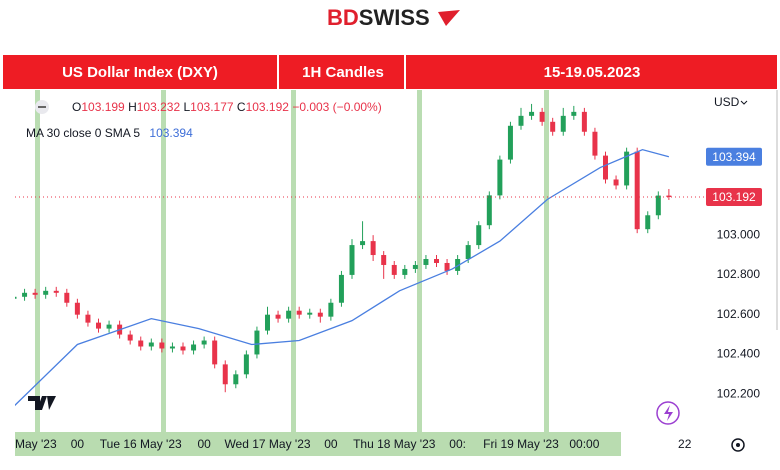 This screenshot has height=470, width=780. What do you see at coordinates (76, 107) in the screenshot?
I see `ohlc-letter: O` at bounding box center [76, 107].